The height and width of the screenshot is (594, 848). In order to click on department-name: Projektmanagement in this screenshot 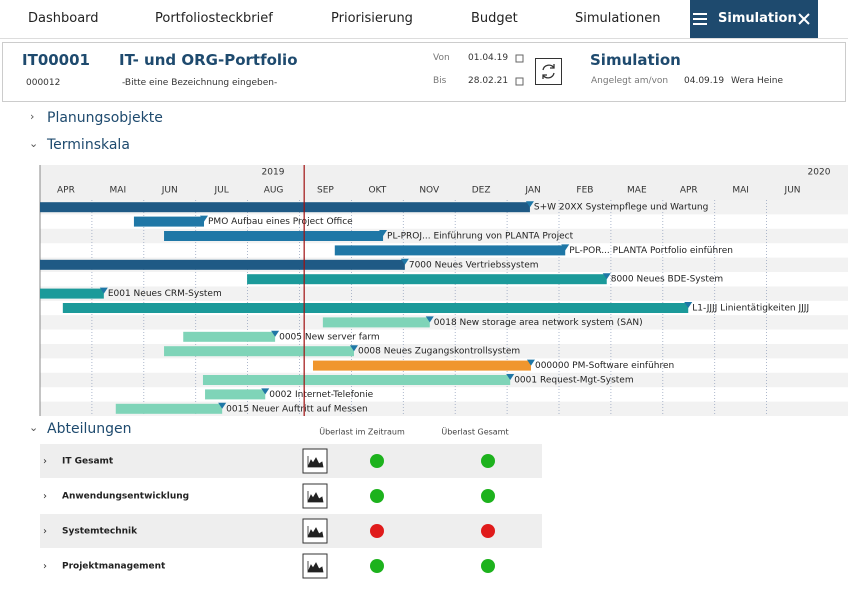, I will do `click(114, 567)`.